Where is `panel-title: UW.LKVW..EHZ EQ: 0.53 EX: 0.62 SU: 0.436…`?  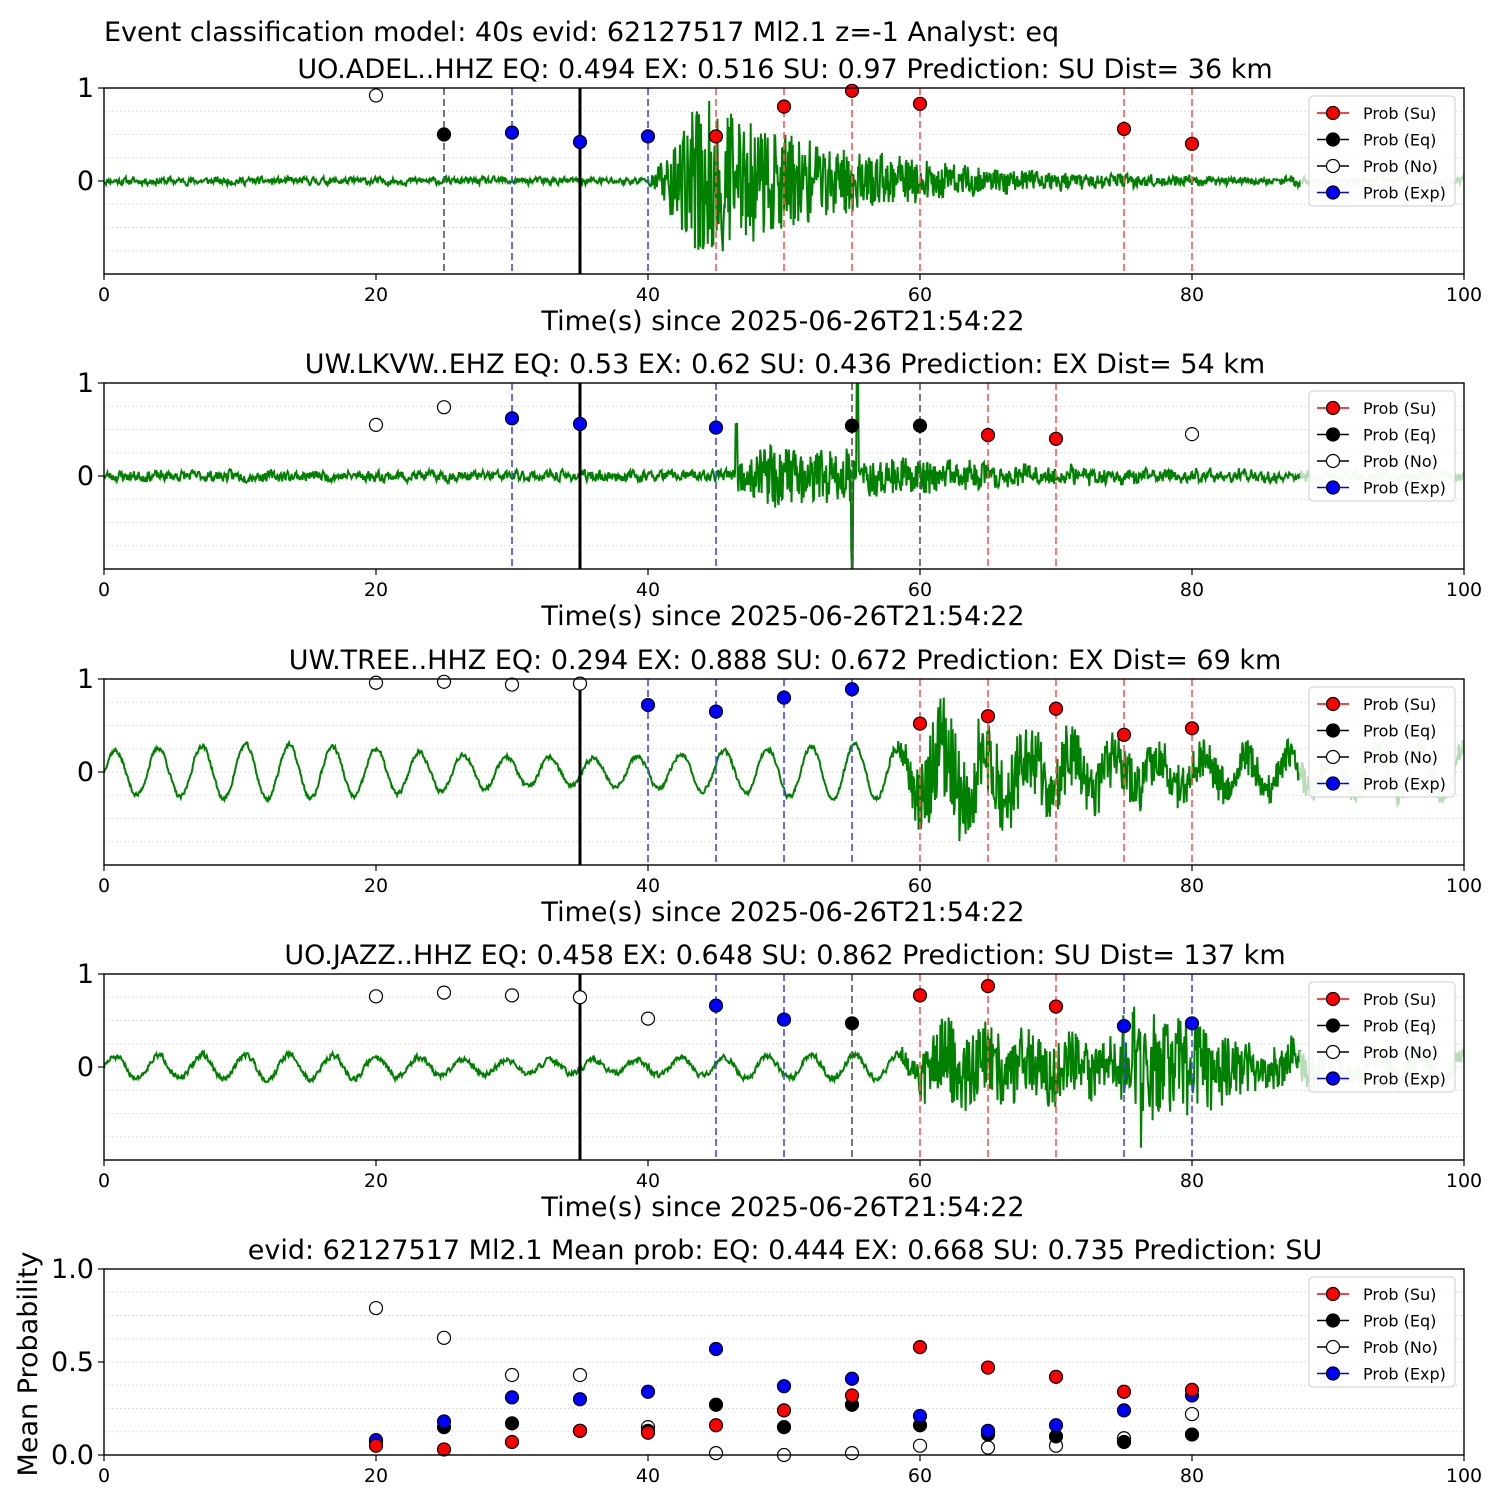 panel-title: UW.LKVW..EHZ EQ: 0.53 EX: 0.62 SU: 0.436… is located at coordinates (785, 364).